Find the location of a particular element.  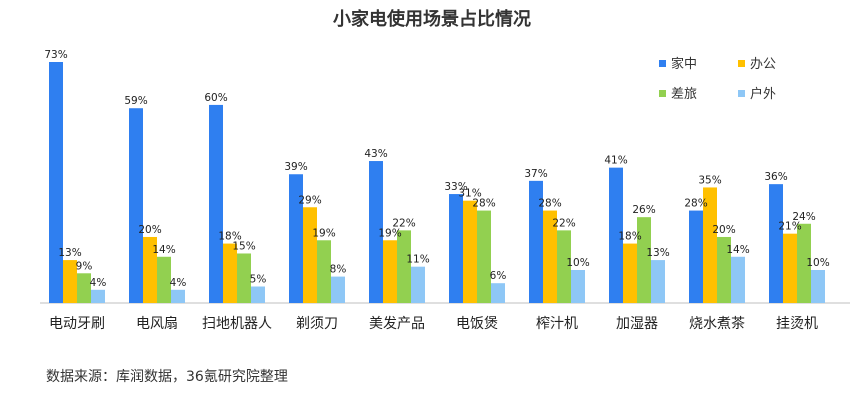

value-label-7-3: 13% is located at coordinates (657, 253).